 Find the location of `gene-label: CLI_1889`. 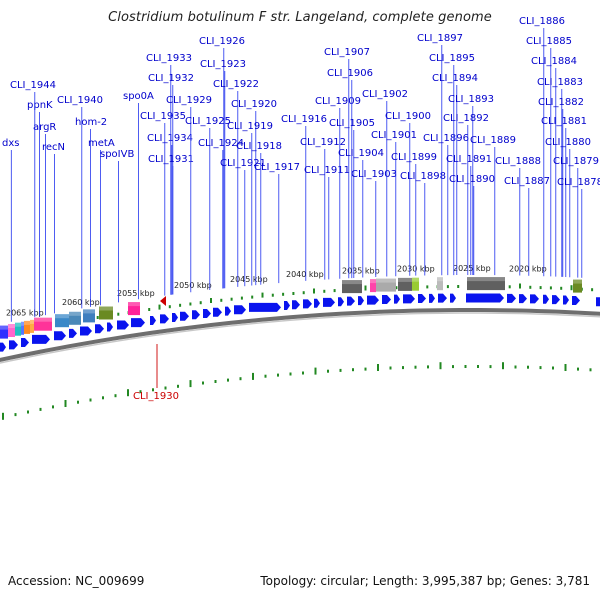

gene-label: CLI_1889 is located at coordinates (493, 140).